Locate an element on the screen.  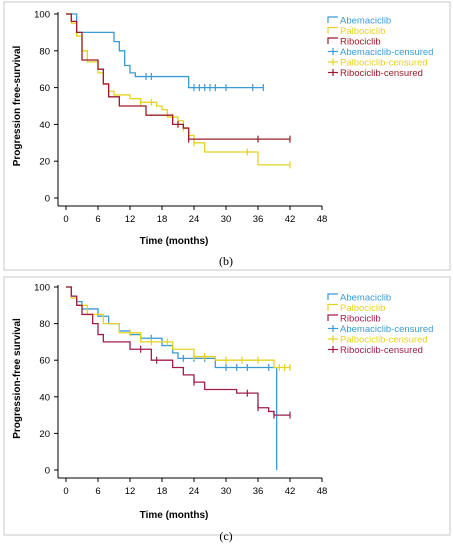
y-axis-title: Progression free-survival is located at coordinates (17, 105).